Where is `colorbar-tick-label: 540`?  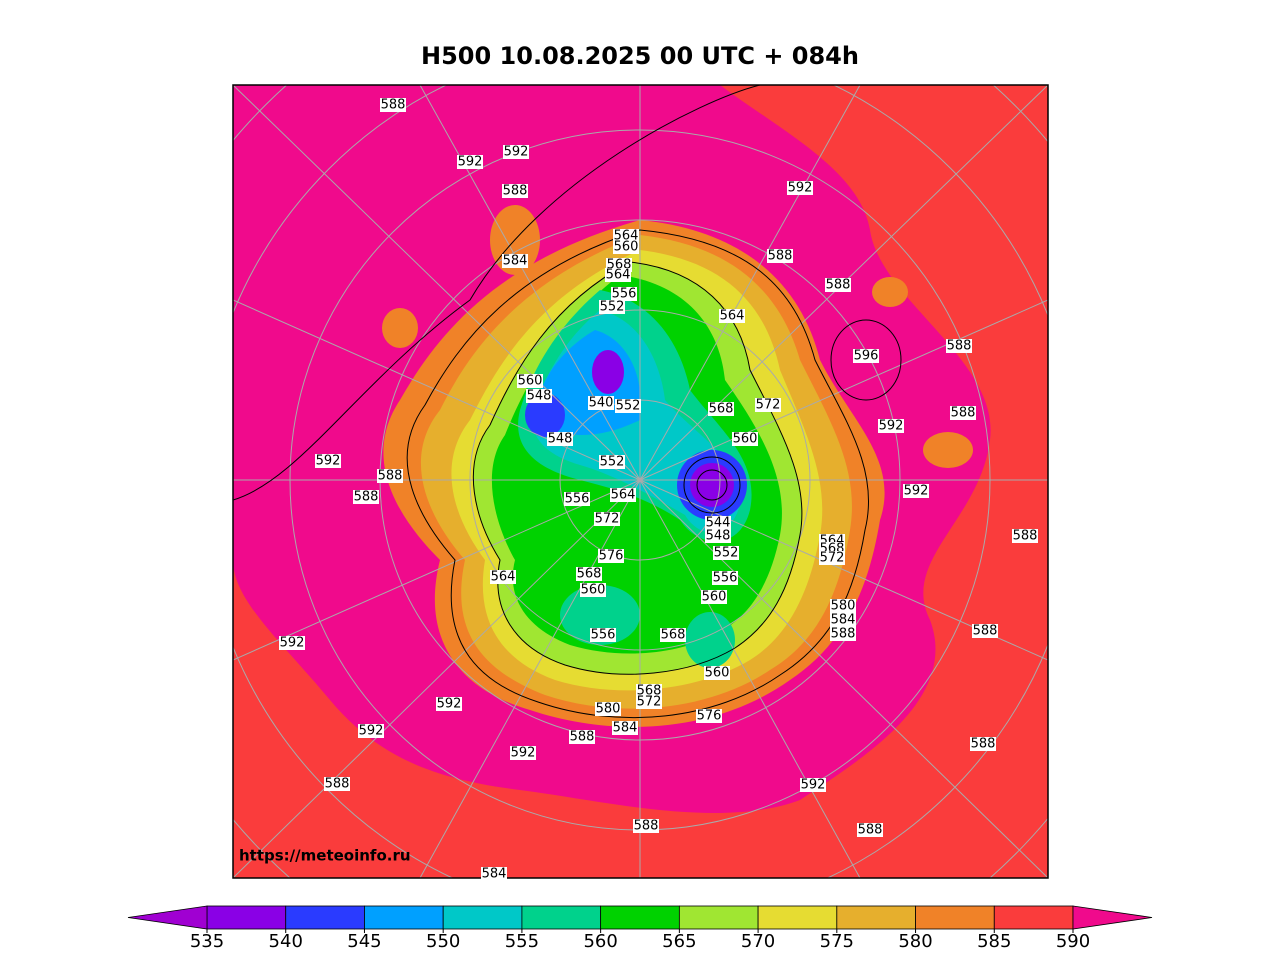 colorbar-tick-label: 540 is located at coordinates (286, 941).